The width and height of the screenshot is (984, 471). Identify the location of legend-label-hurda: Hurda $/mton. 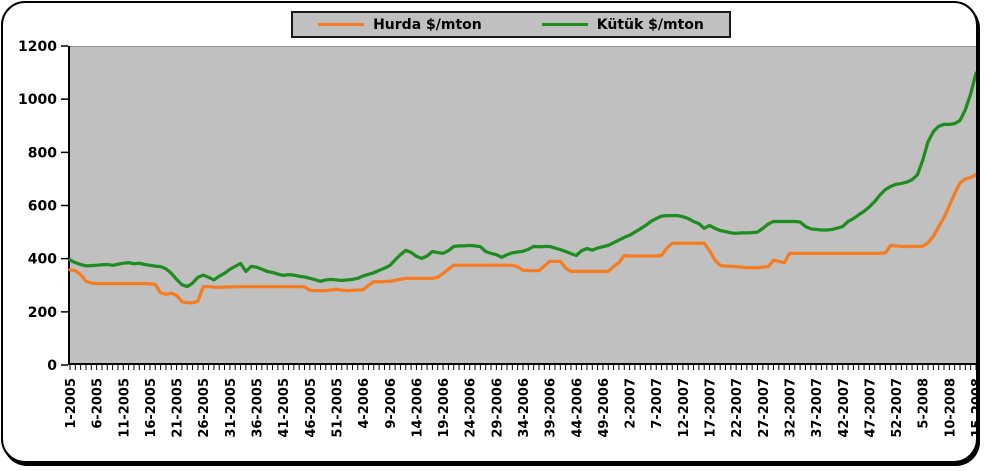
(427, 24).